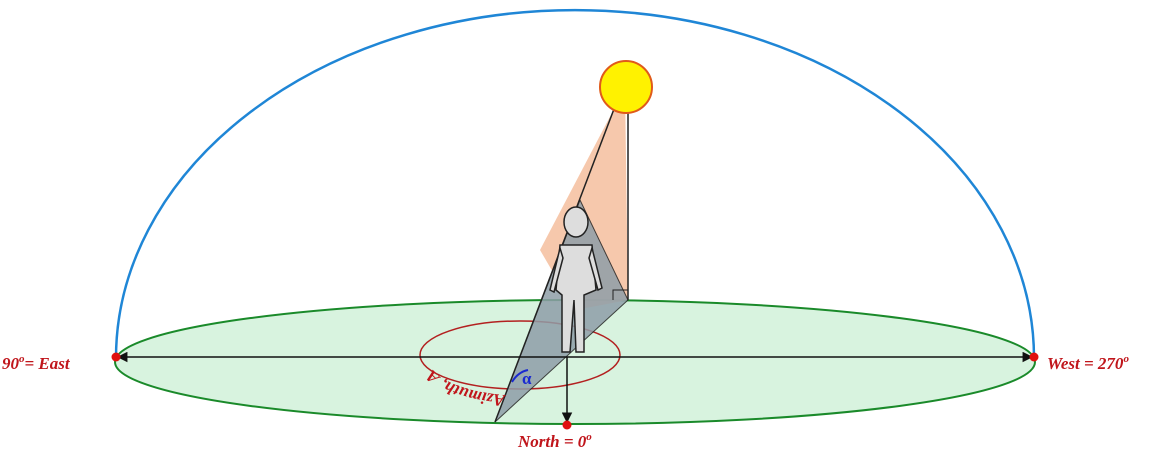 The image size is (1156, 453). What do you see at coordinates (567, 425) in the screenshot?
I see `north-point` at bounding box center [567, 425].